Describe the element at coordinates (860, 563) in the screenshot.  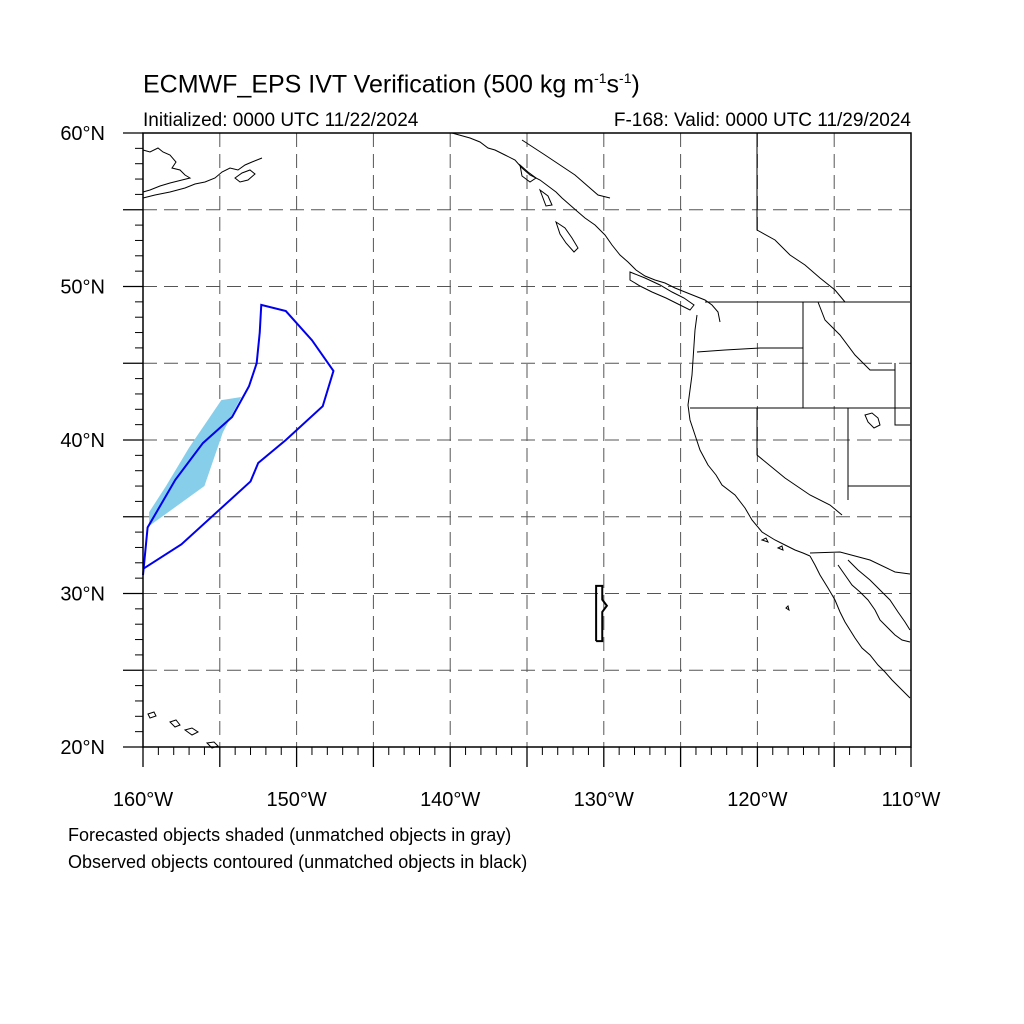
I see `us-mexico-border` at that location.